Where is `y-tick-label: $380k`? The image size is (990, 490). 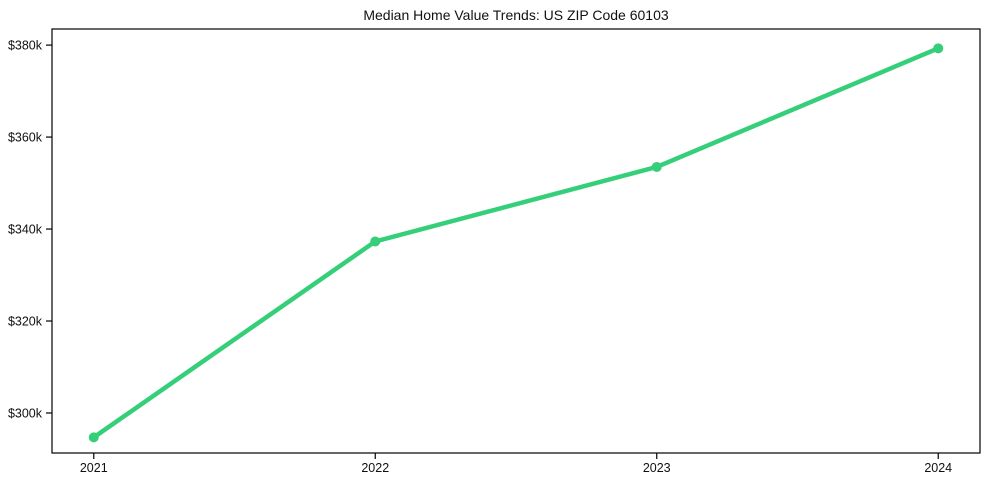
y-tick-label: $380k is located at coordinates (25, 46).